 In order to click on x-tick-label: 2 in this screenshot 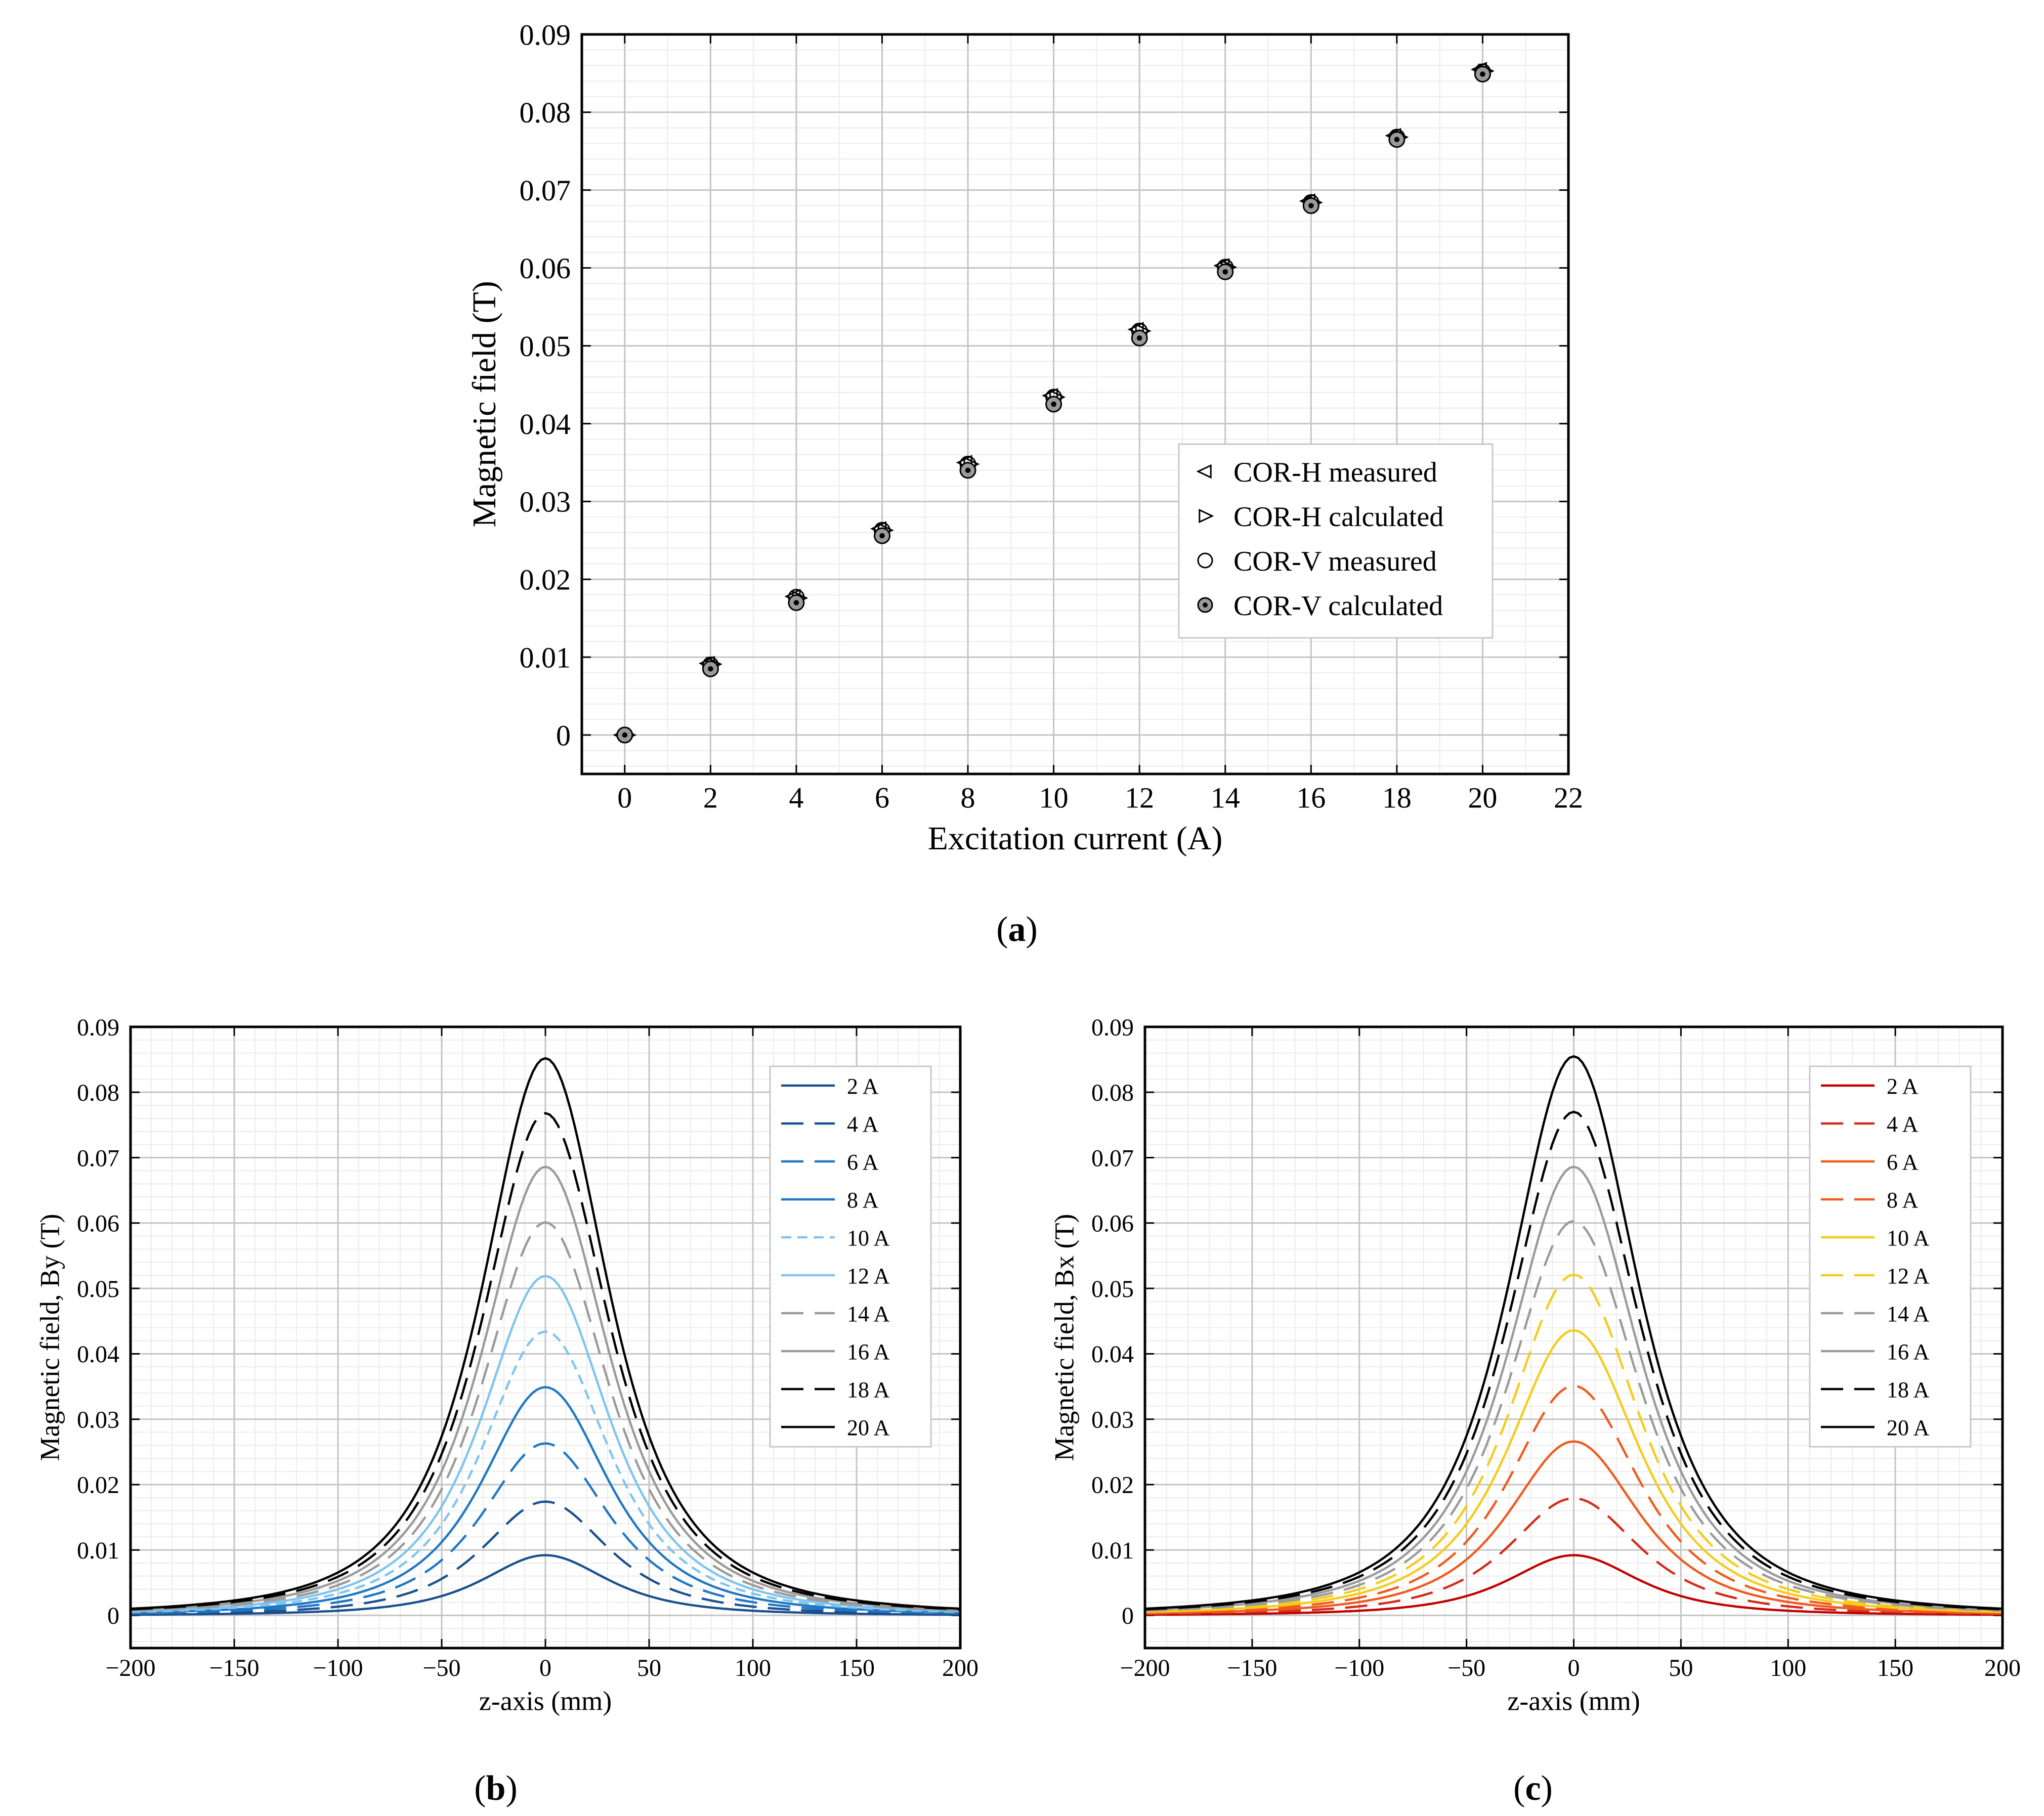, I will do `click(710, 798)`.